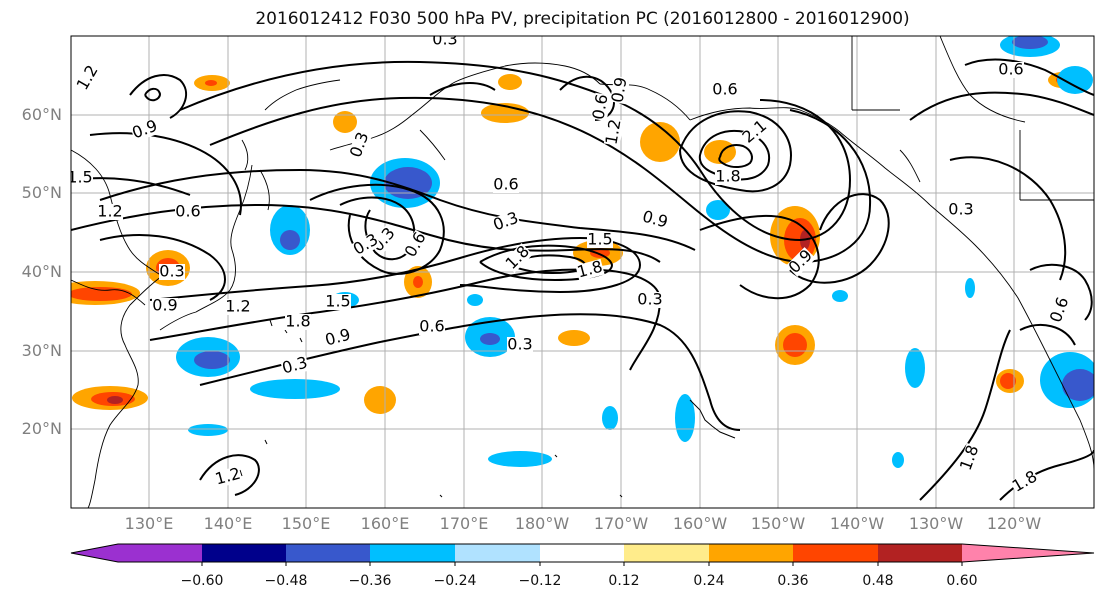 The image size is (1105, 601). I want to click on colorbar-tick-label: −0.60, so click(202, 581).